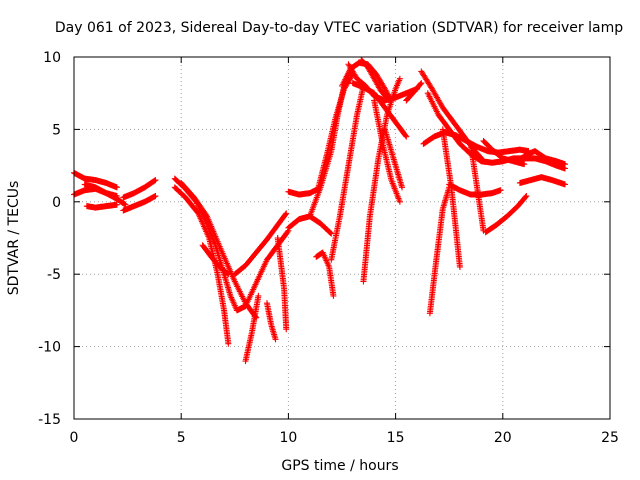 This screenshot has width=640, height=480. I want to click on x-tick-label: 20, so click(503, 438).